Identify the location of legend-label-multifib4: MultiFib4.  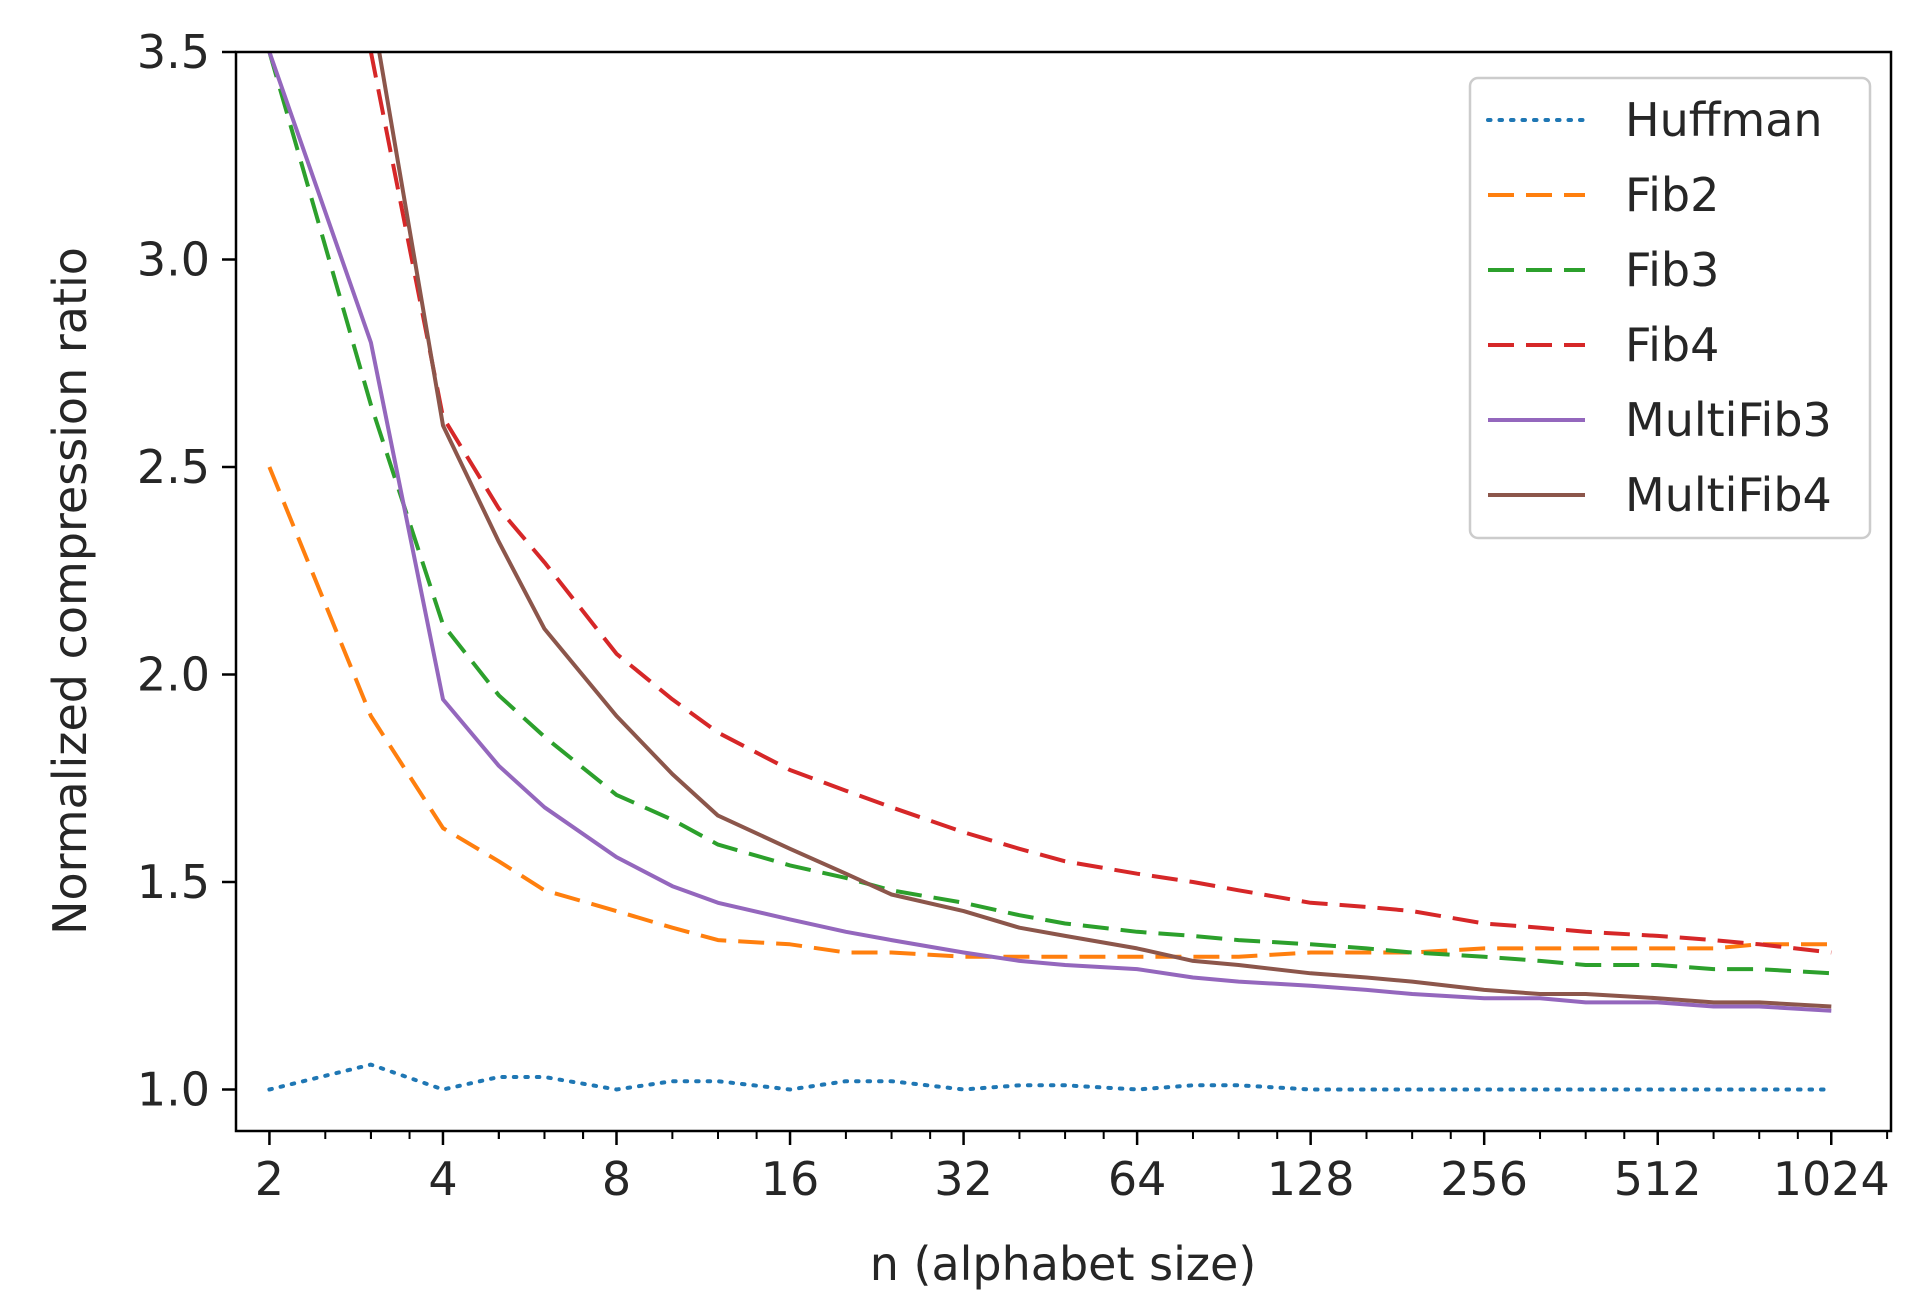
(1728, 495).